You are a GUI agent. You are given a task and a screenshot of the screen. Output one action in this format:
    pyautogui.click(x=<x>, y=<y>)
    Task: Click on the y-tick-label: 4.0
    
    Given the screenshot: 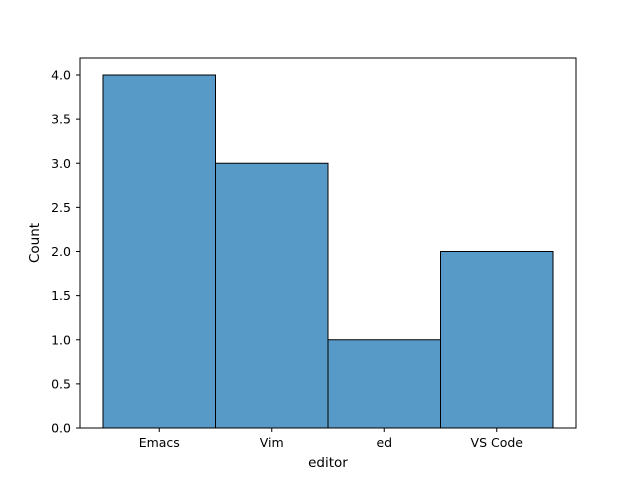 What is the action you would take?
    pyautogui.click(x=61, y=75)
    